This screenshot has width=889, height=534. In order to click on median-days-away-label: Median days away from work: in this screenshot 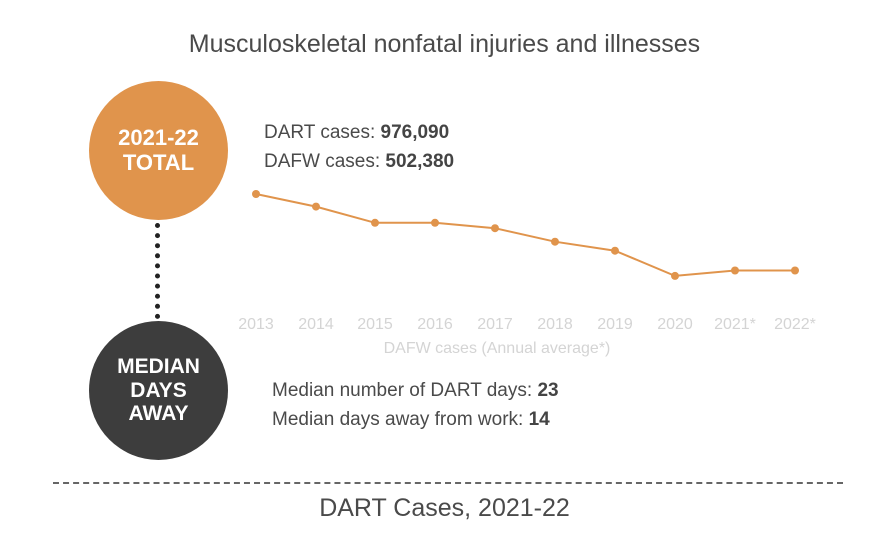, I will do `click(400, 419)`.